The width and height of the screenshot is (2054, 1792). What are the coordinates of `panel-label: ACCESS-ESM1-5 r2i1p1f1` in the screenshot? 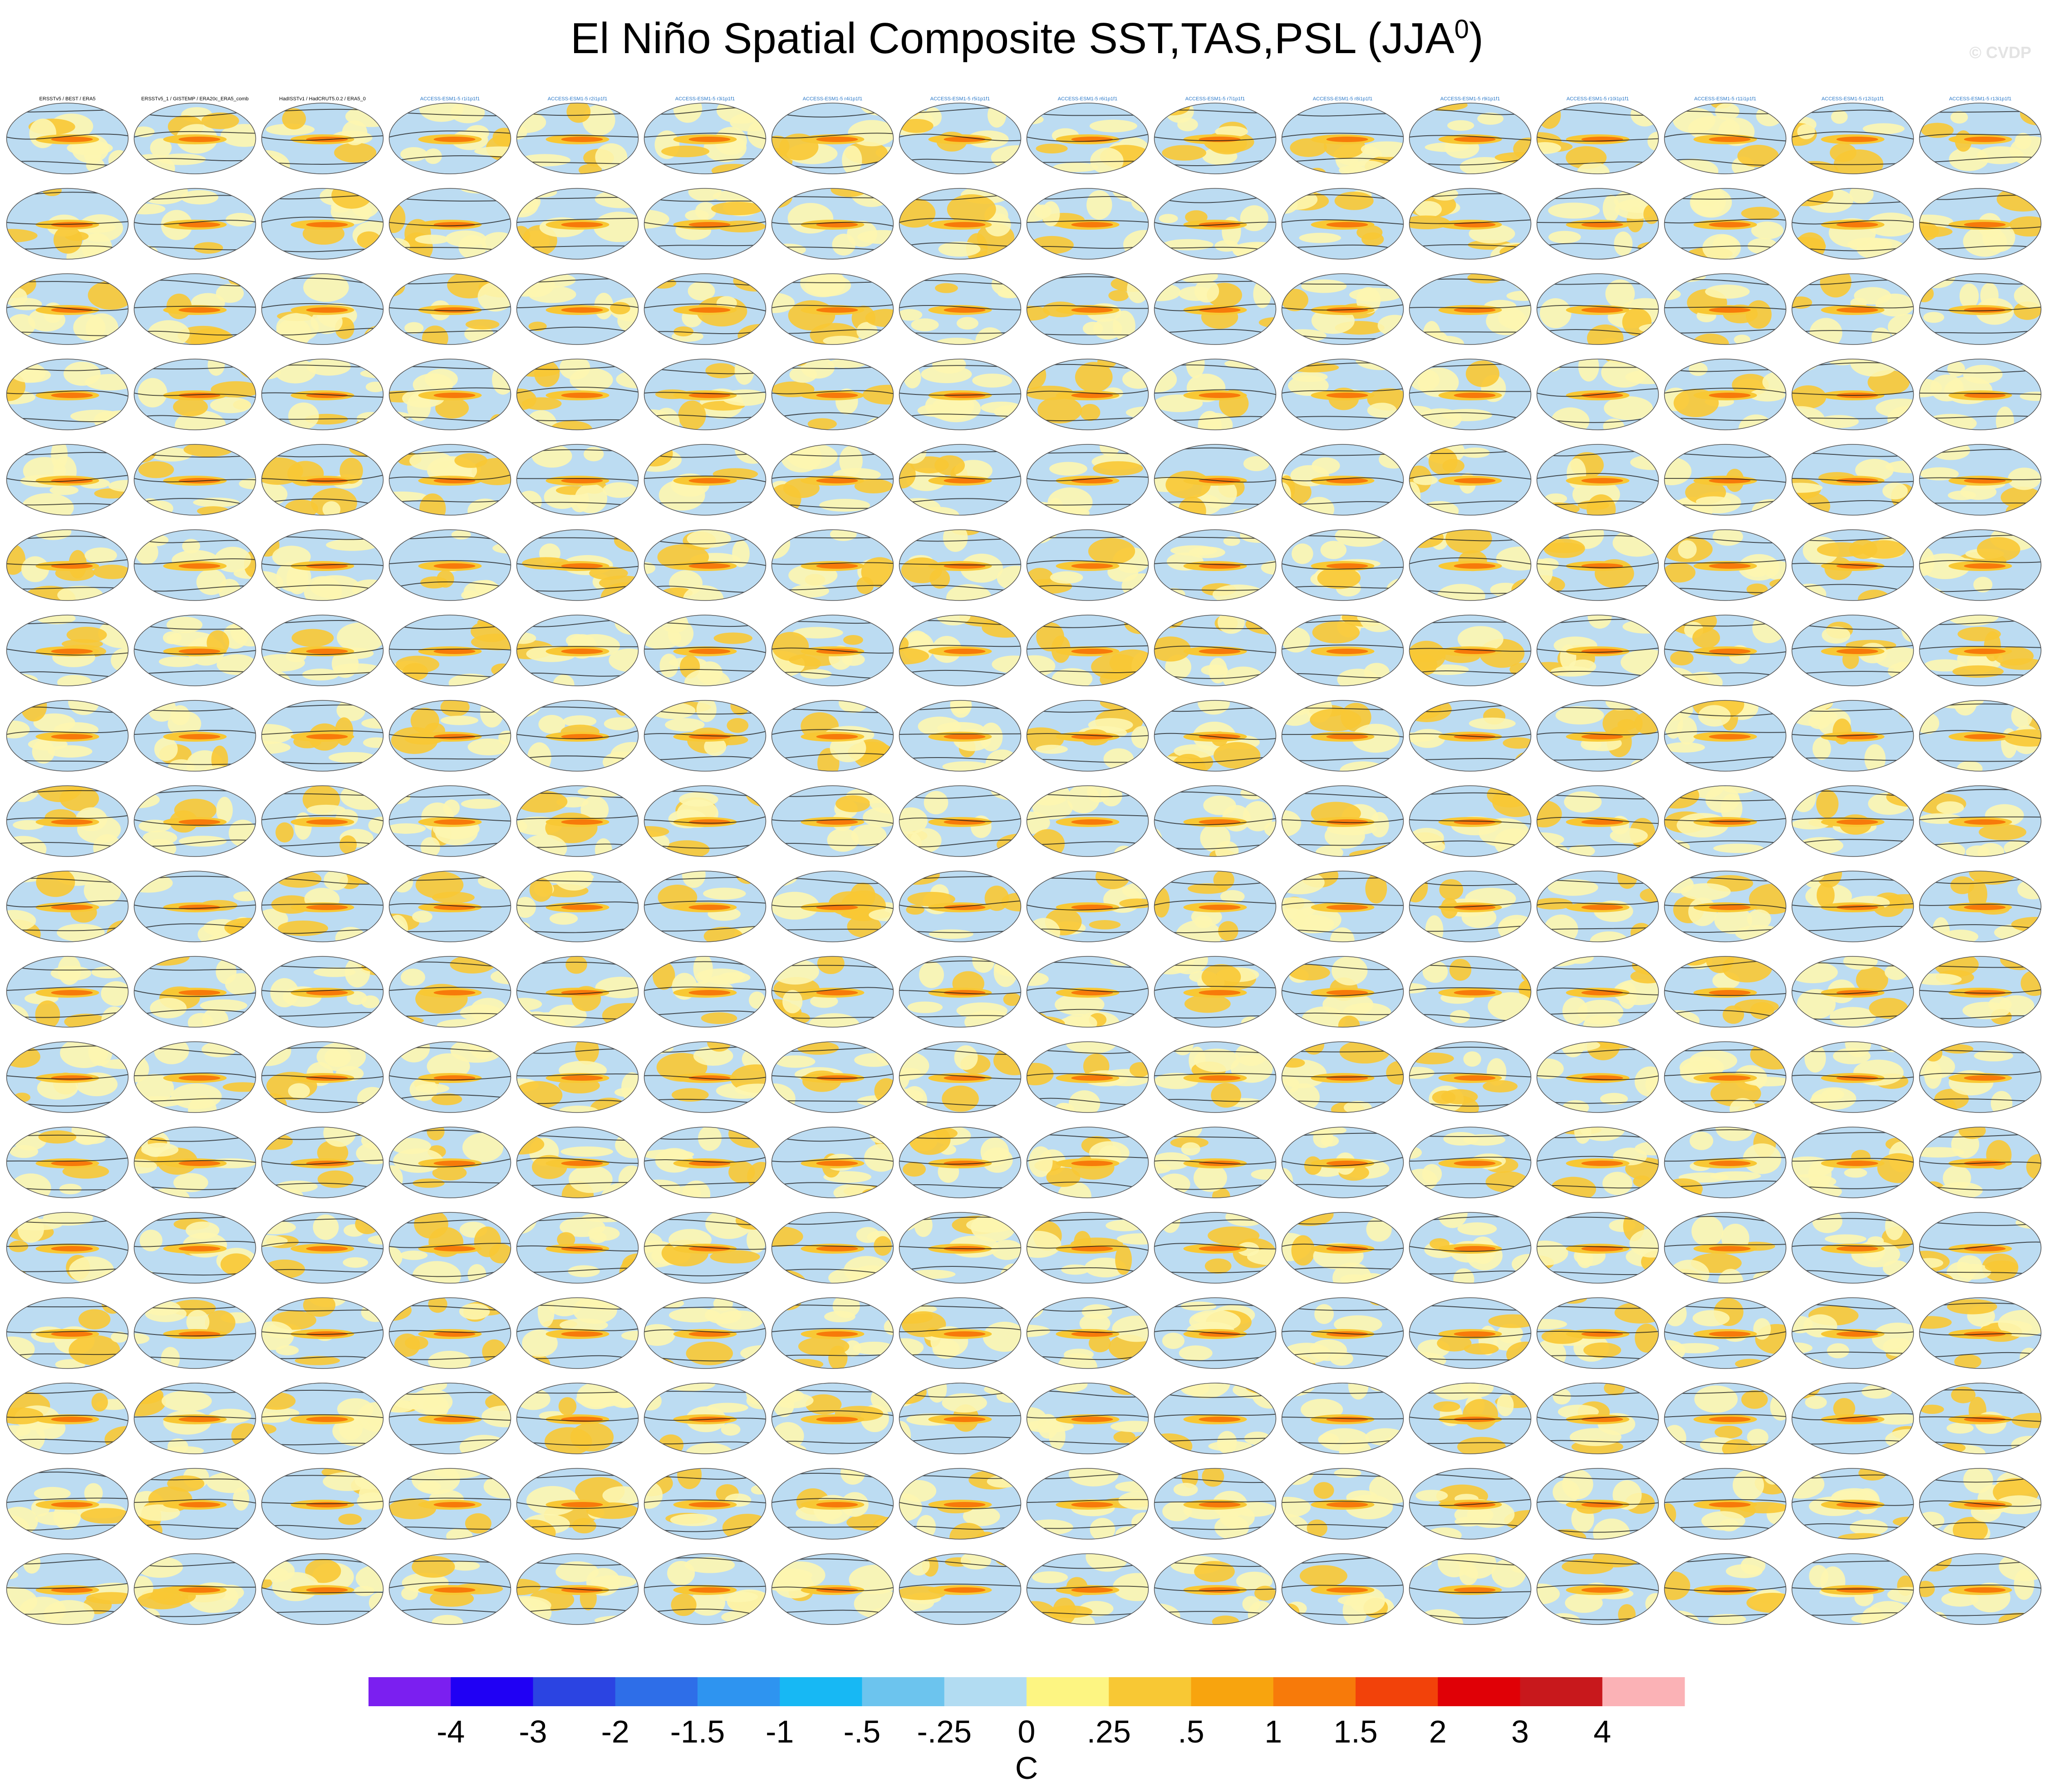 It's located at (577, 99).